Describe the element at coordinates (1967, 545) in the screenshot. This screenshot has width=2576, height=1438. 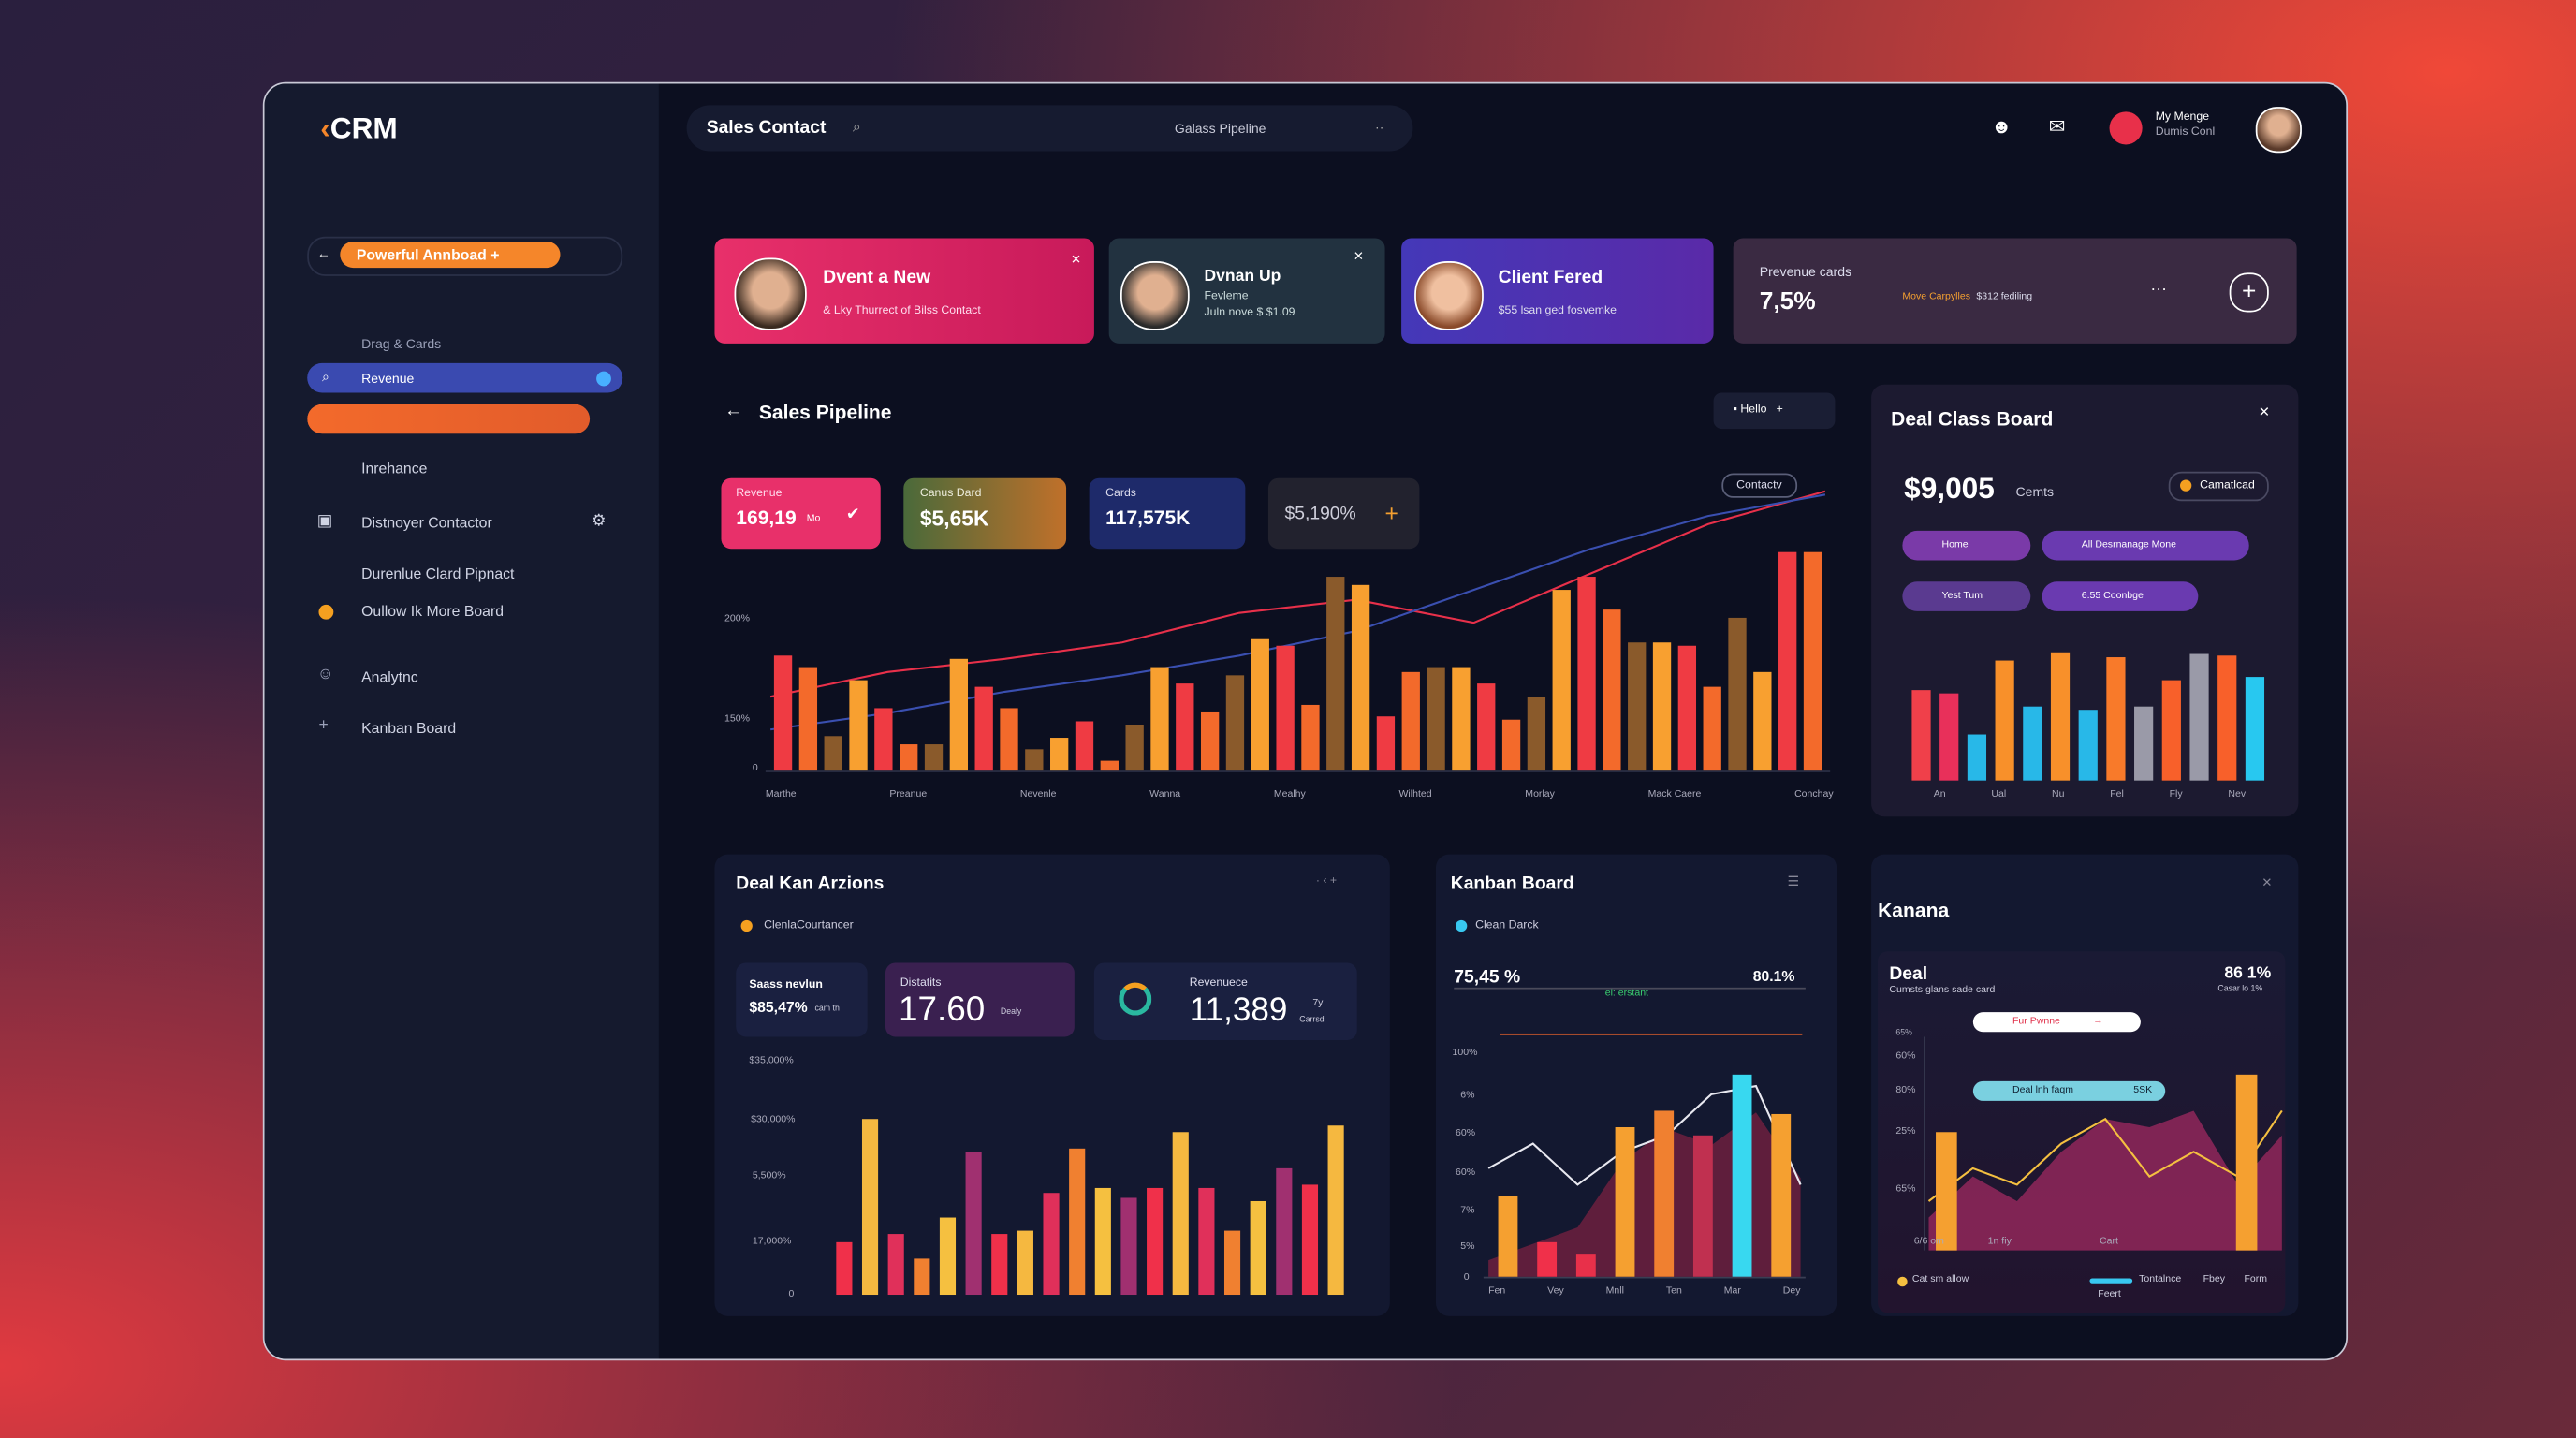
I see `chip: Home` at that location.